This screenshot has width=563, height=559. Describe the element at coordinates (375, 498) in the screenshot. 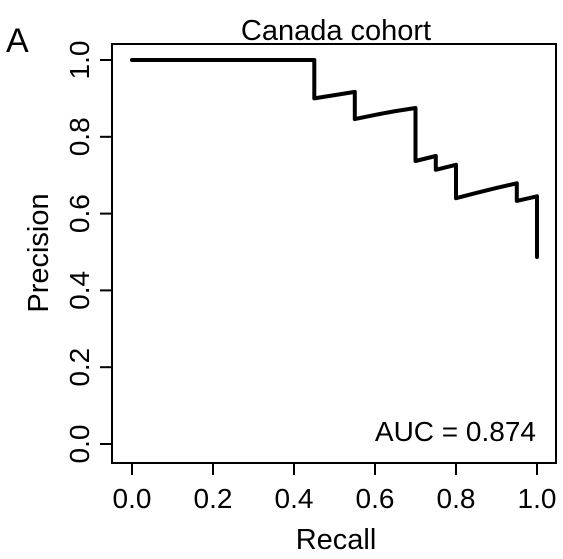

I see `x-tick-label: 0.6` at that location.